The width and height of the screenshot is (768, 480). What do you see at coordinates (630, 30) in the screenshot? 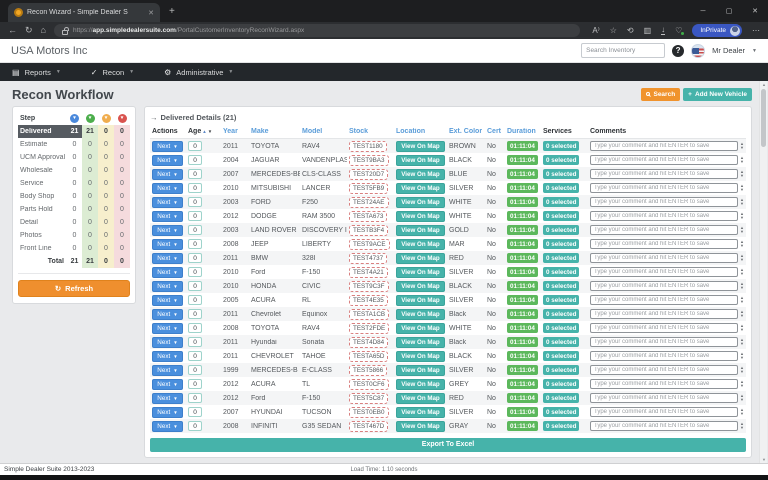
I see `extensions-icon: ⟲` at bounding box center [630, 30].